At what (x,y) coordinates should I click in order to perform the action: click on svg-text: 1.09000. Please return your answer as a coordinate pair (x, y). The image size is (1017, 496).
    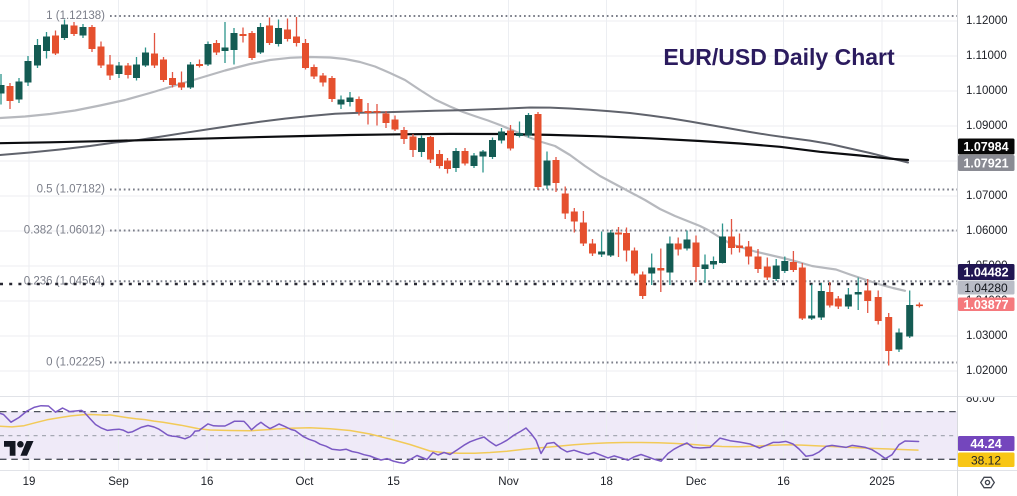
    Looking at the image, I should click on (987, 126).